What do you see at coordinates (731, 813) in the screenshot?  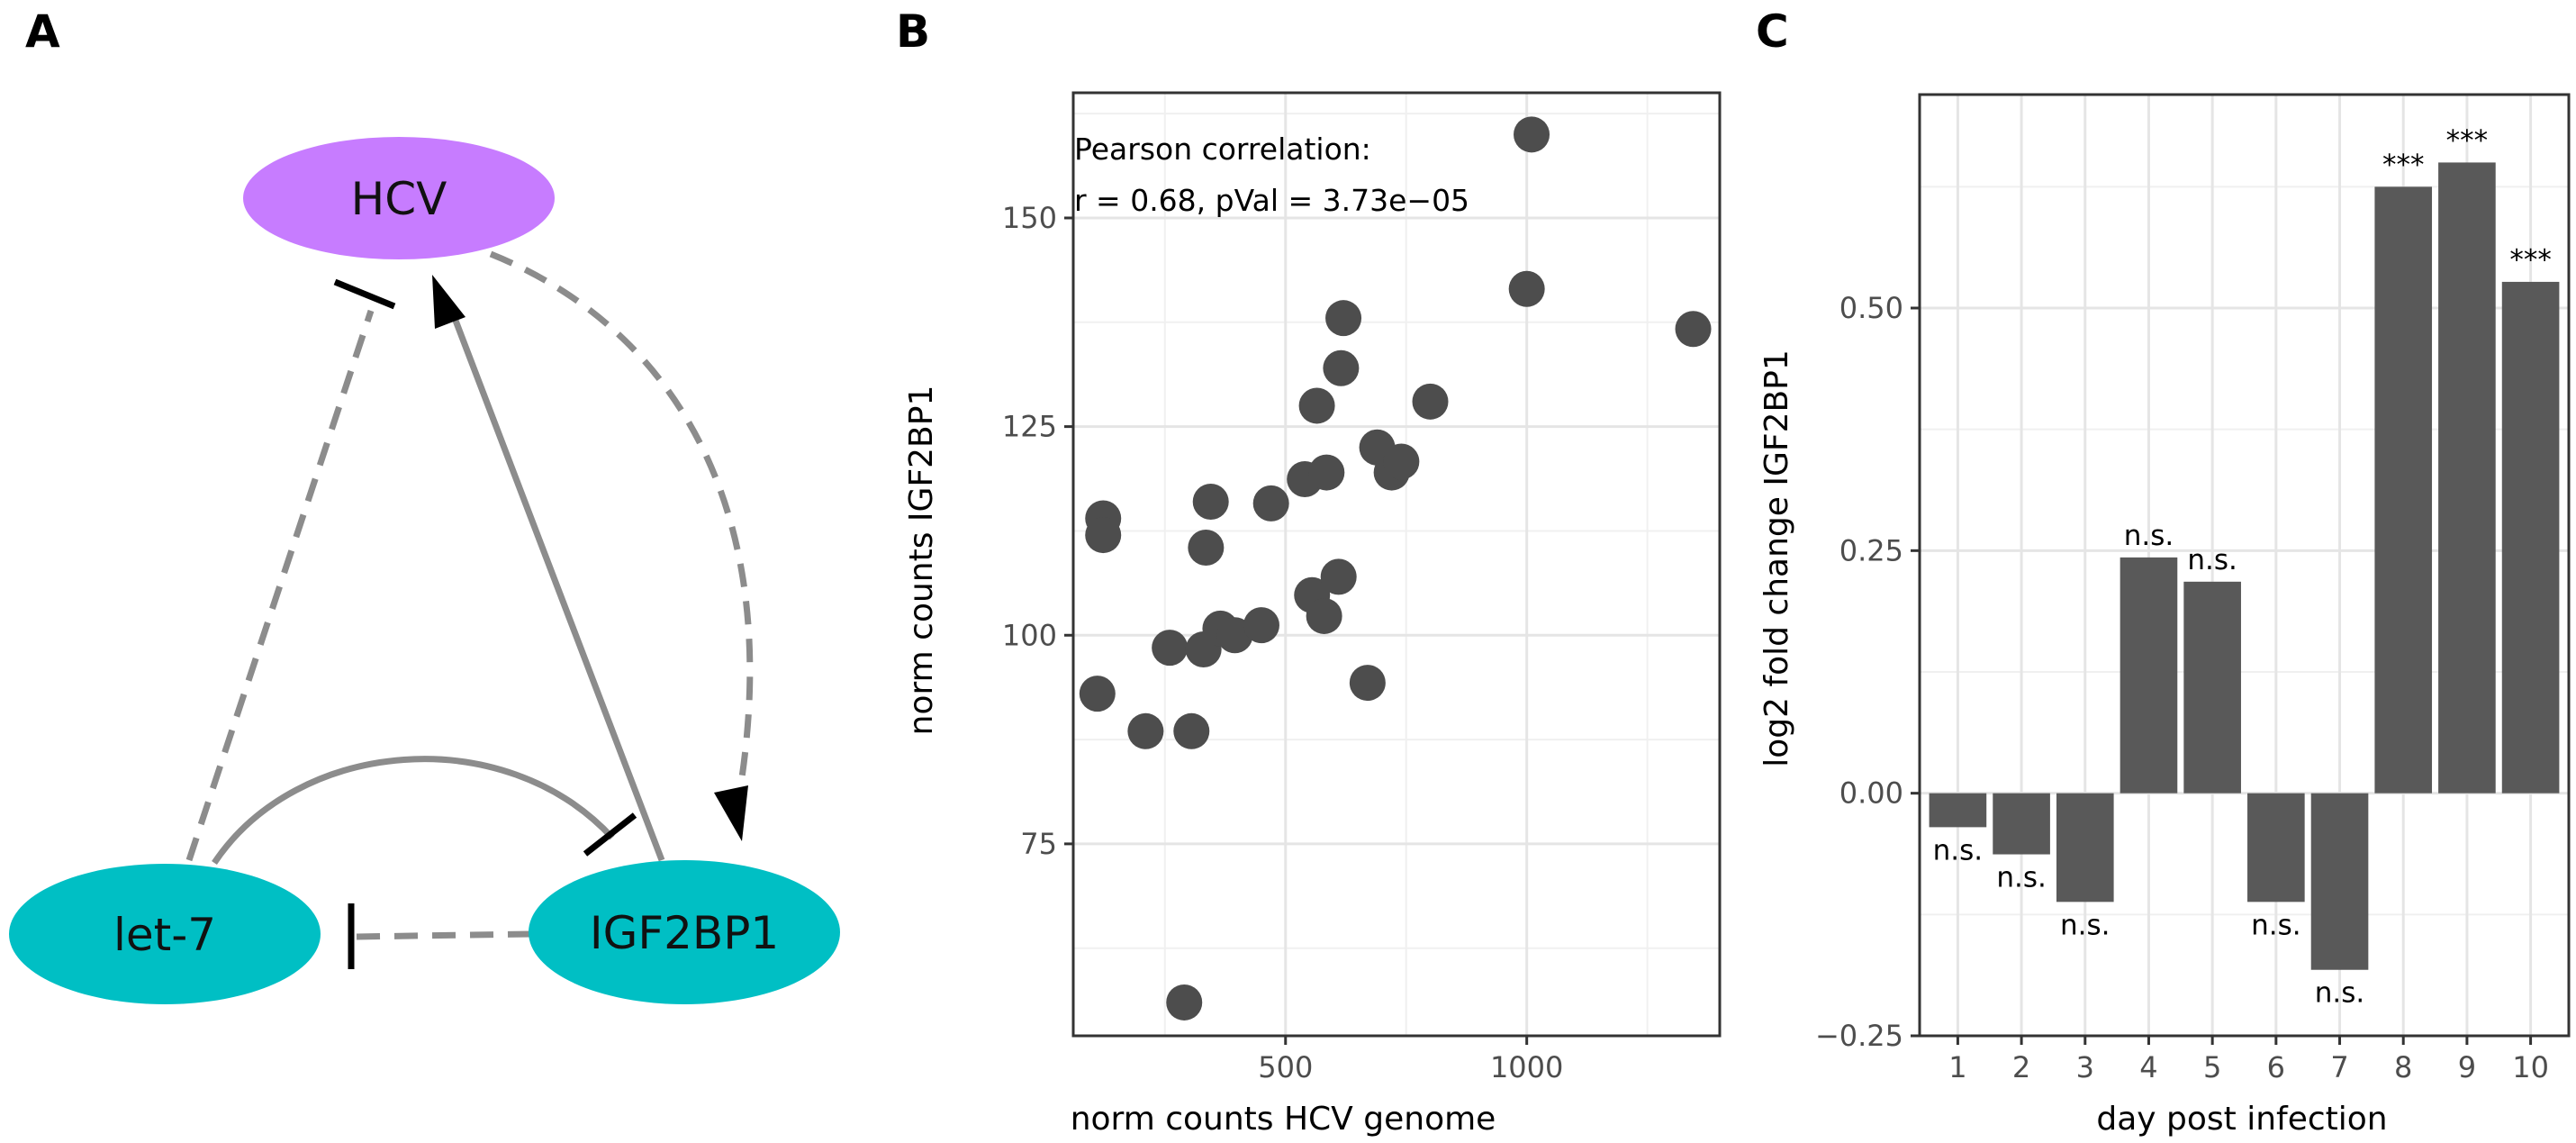 I see `edge-hcv-activates-igf2bp1-arrowhead` at bounding box center [731, 813].